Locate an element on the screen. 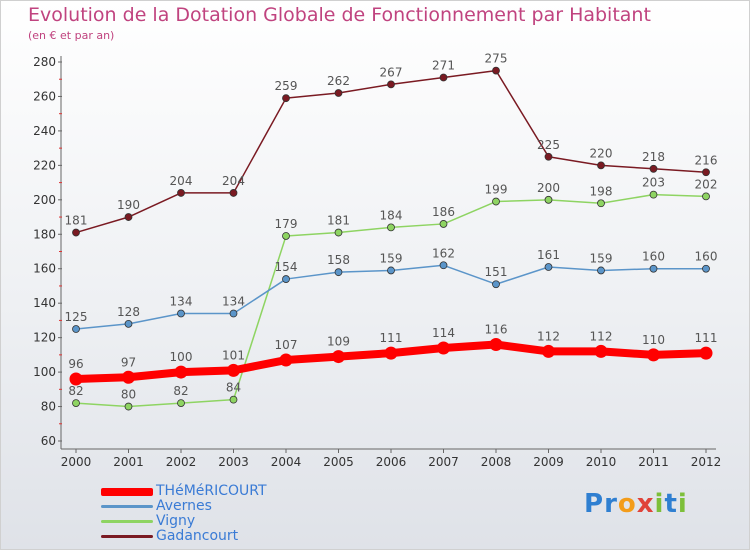 Image resolution: width=750 pixels, height=550 pixels. data-label-avernes-2011: 160 is located at coordinates (653, 257).